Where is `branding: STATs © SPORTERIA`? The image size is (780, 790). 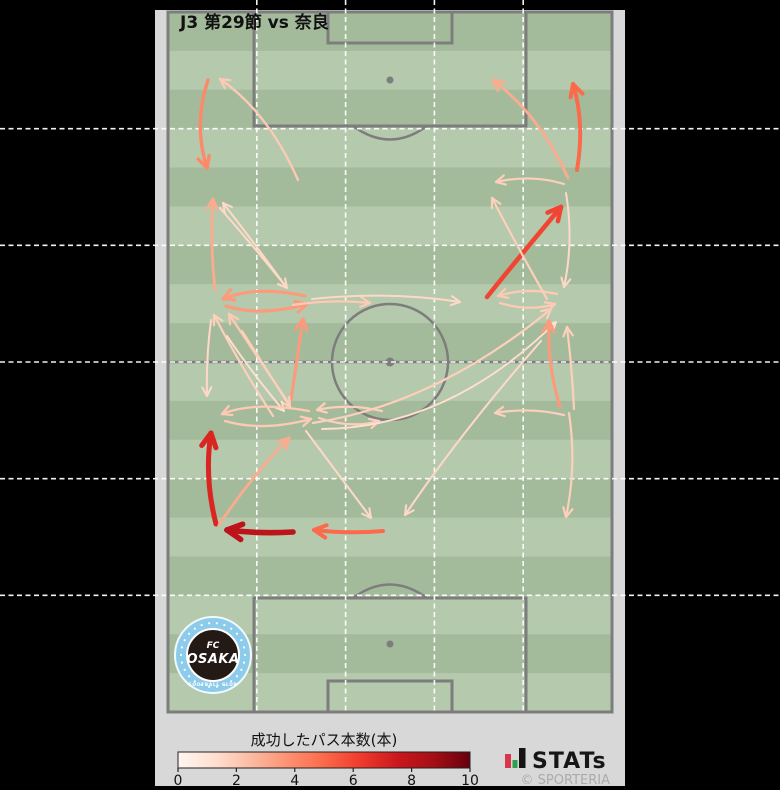
branding: STATs © SPORTERIA is located at coordinates (557, 768).